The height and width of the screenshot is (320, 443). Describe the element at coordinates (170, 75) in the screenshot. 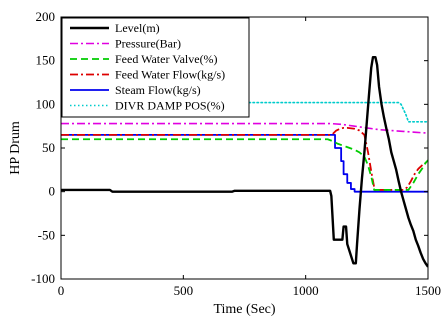

I see `legend-label-4: Feed Water Flow(kg/s)` at that location.